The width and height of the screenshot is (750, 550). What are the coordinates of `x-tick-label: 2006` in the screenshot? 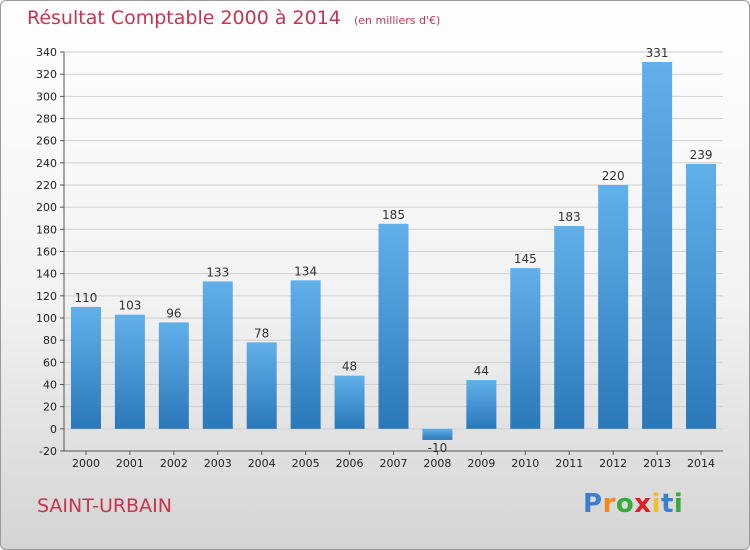 It's located at (350, 463).